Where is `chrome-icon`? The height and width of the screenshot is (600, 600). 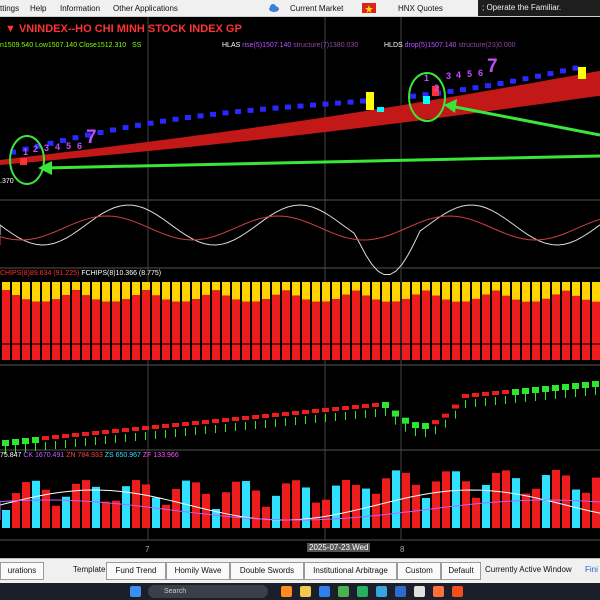
chrome-icon is located at coordinates (343, 591).